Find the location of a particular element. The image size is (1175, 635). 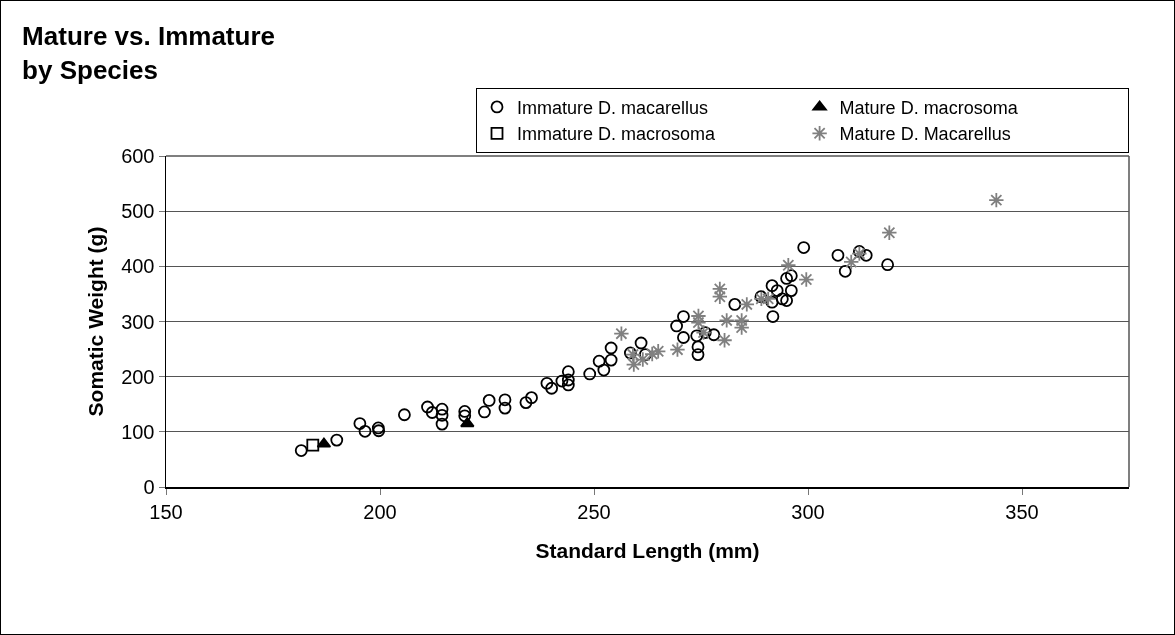

y-tick-label: 500 is located at coordinates (138, 211).